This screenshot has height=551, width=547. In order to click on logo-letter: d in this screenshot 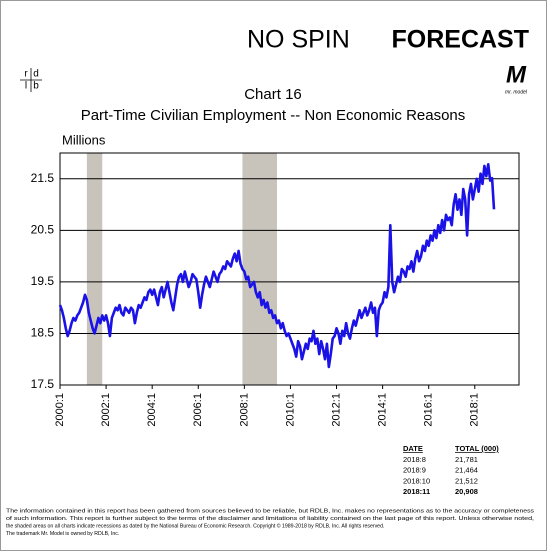, I will do `click(36, 74)`.